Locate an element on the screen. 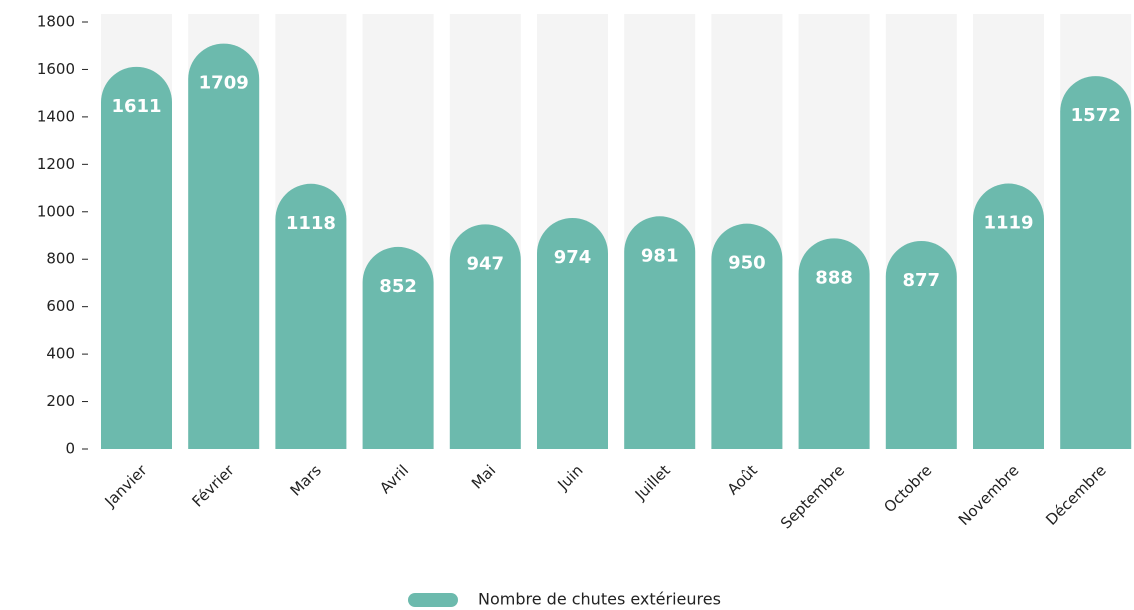  legend-swatch is located at coordinates (433, 600).